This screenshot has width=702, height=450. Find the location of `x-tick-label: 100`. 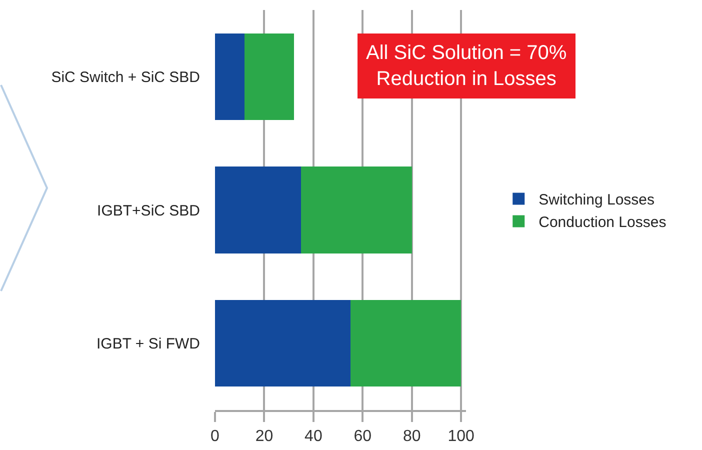

x-tick-label: 100 is located at coordinates (461, 437).